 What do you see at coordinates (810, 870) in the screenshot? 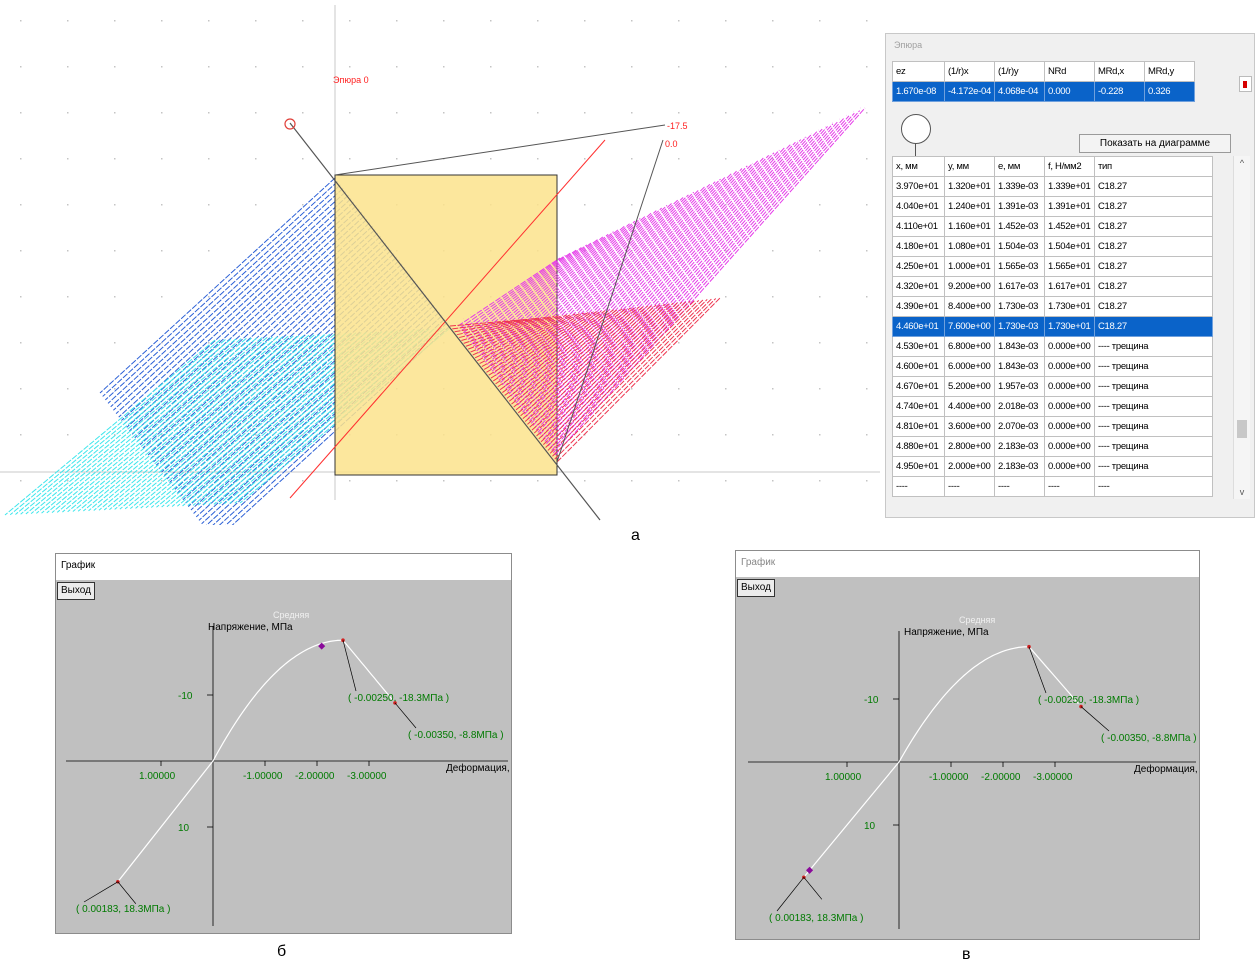
I see `current-point-marker` at bounding box center [810, 870].